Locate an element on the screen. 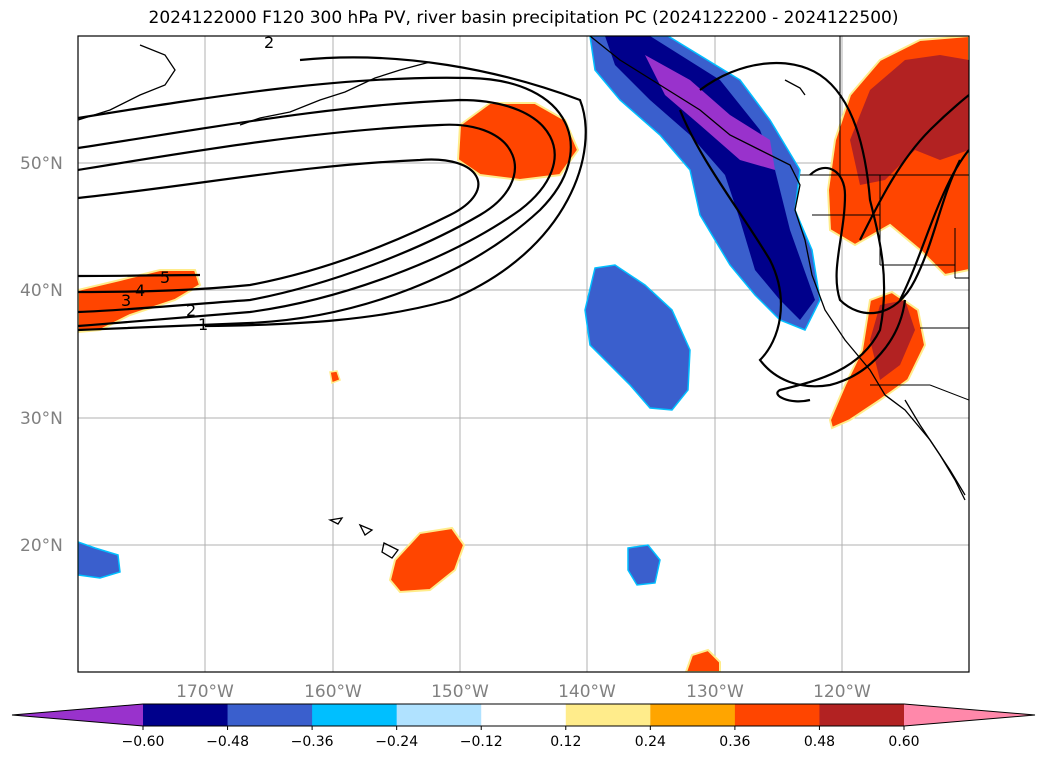 Image resolution: width=1047 pixels, height=765 pixels. lon-label: 130°W is located at coordinates (715, 692).